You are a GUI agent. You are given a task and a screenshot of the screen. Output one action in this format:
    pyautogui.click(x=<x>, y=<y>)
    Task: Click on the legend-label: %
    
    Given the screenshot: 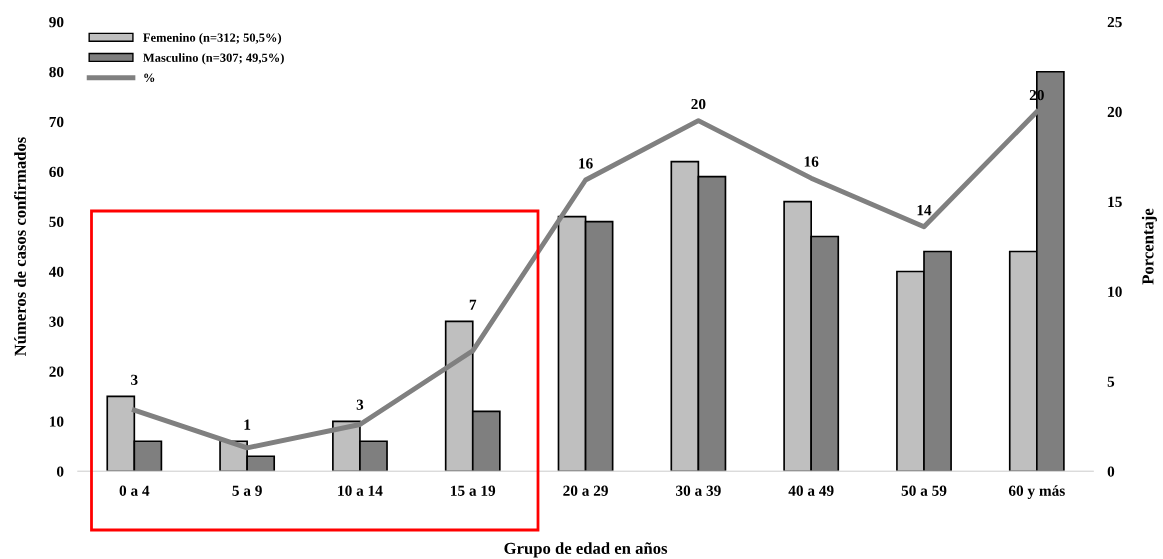 What is the action you would take?
    pyautogui.click(x=149, y=78)
    